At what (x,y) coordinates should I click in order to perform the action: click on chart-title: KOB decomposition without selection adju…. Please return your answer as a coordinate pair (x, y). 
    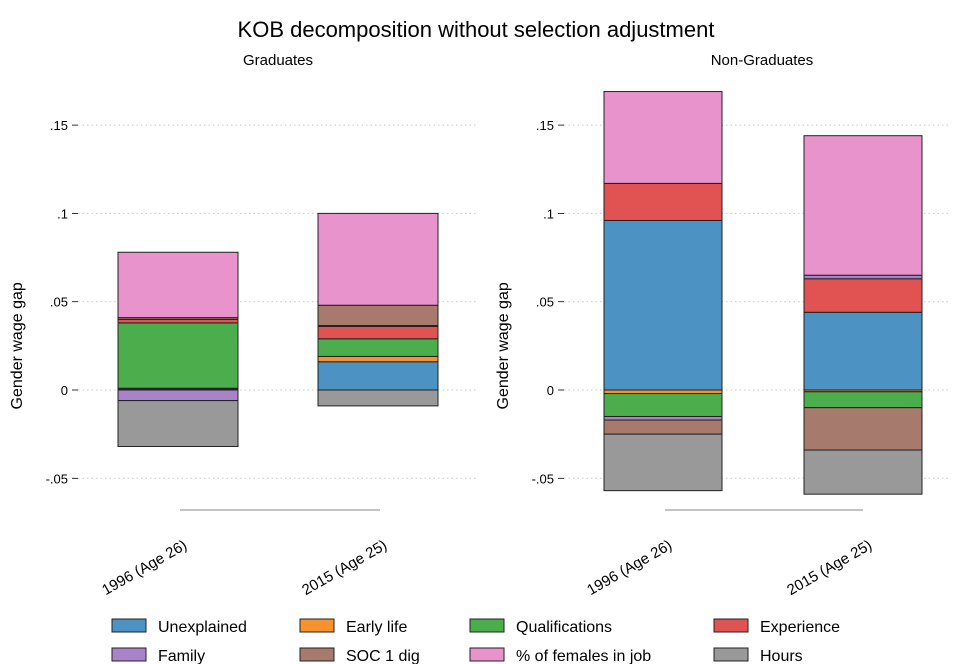
    Looking at the image, I should click on (476, 29).